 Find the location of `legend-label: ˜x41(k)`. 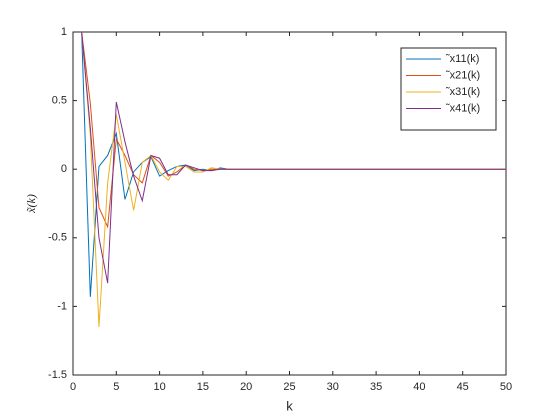

legend-label: ˜x41(k) is located at coordinates (462, 108).